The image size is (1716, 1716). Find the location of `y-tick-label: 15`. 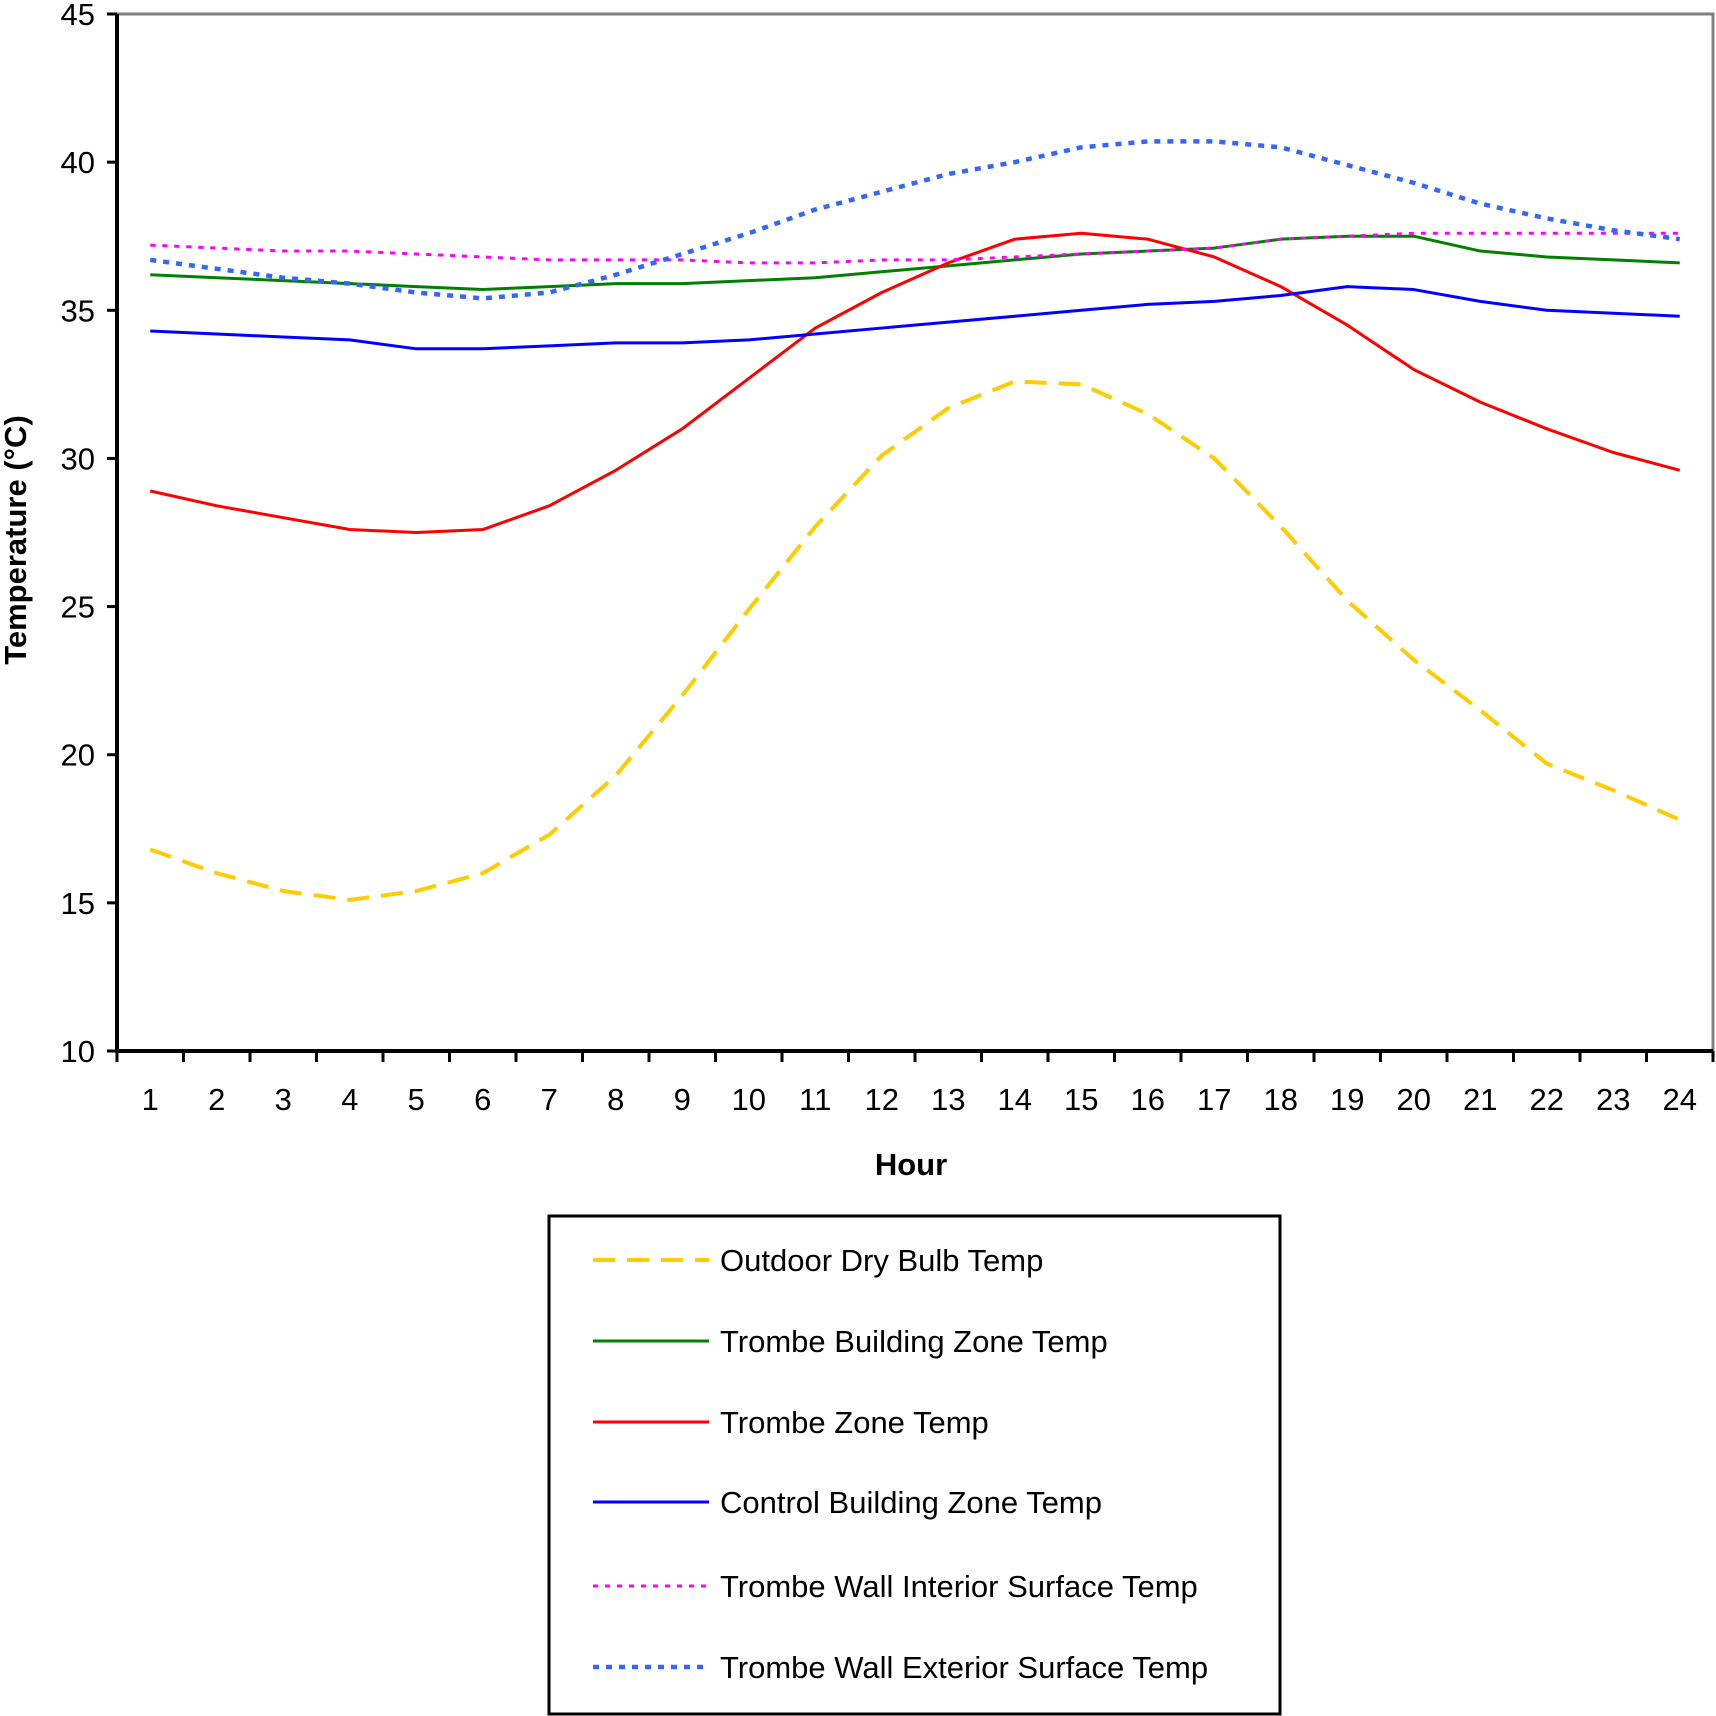

y-tick-label: 15 is located at coordinates (78, 903).